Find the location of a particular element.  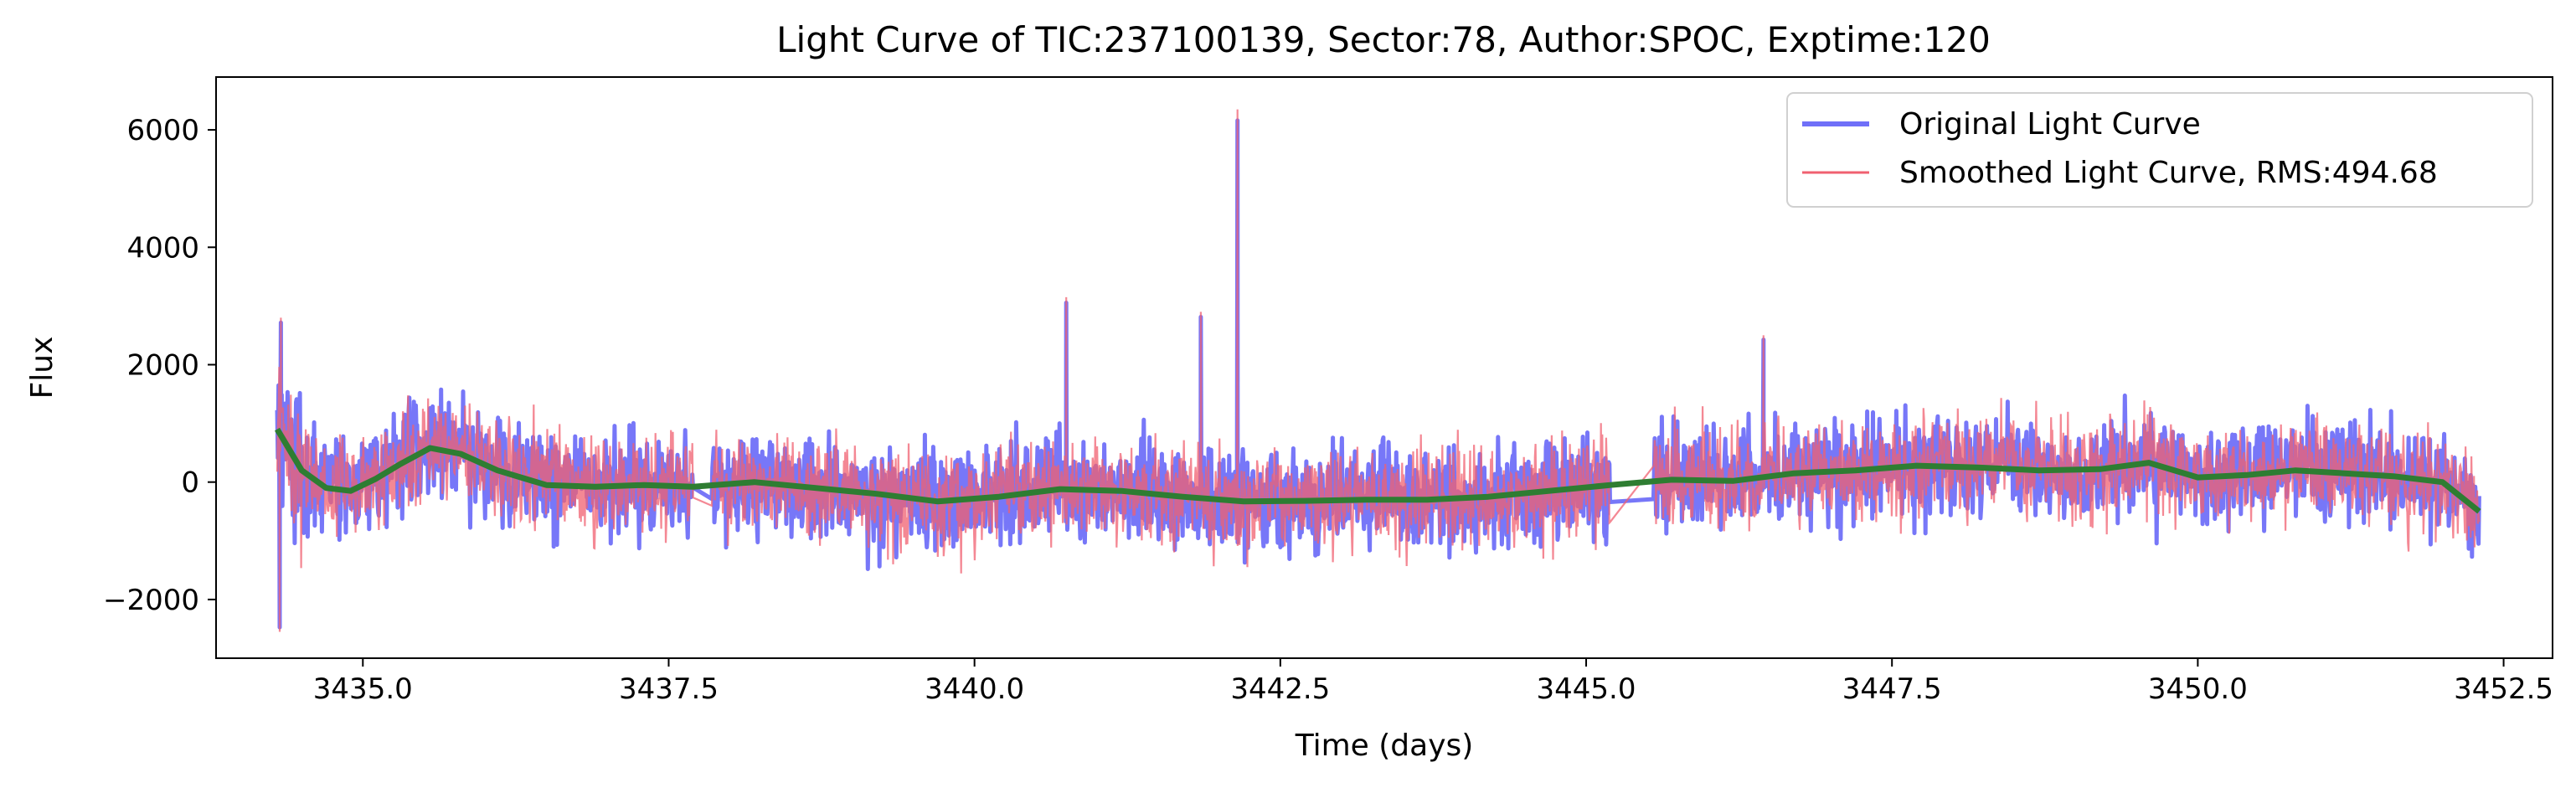

x-axis-title: Time (days) is located at coordinates (1384, 746).